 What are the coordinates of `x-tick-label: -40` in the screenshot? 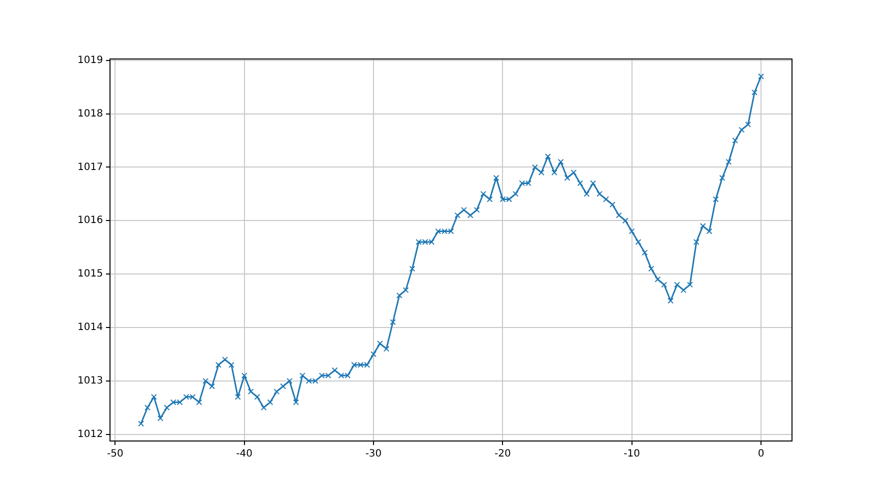 It's located at (244, 454).